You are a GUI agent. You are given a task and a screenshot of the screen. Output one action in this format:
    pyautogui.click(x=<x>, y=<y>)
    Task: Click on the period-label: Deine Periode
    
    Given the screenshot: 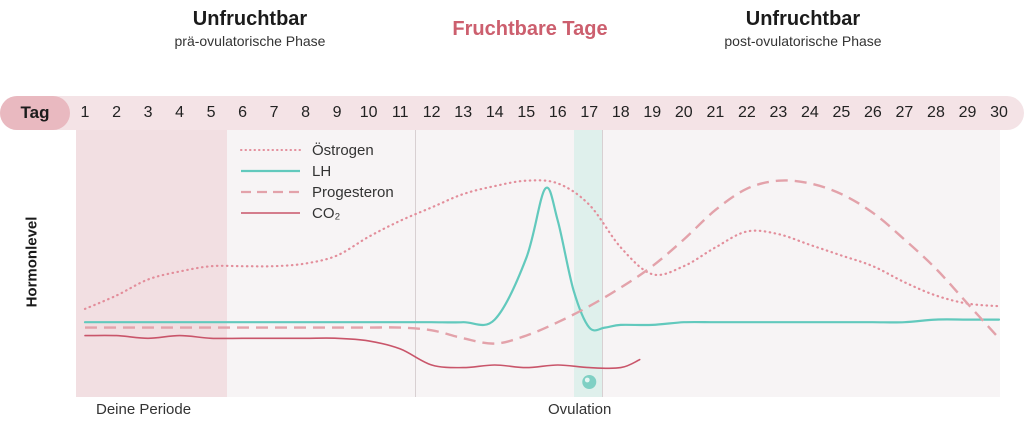 What is the action you would take?
    pyautogui.click(x=144, y=409)
    